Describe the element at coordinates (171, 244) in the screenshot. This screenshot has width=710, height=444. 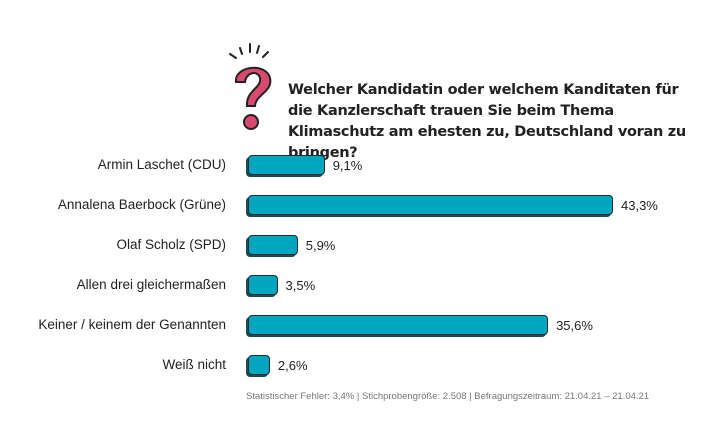
I see `category-label: Olaf Scholz (SPD)` at that location.